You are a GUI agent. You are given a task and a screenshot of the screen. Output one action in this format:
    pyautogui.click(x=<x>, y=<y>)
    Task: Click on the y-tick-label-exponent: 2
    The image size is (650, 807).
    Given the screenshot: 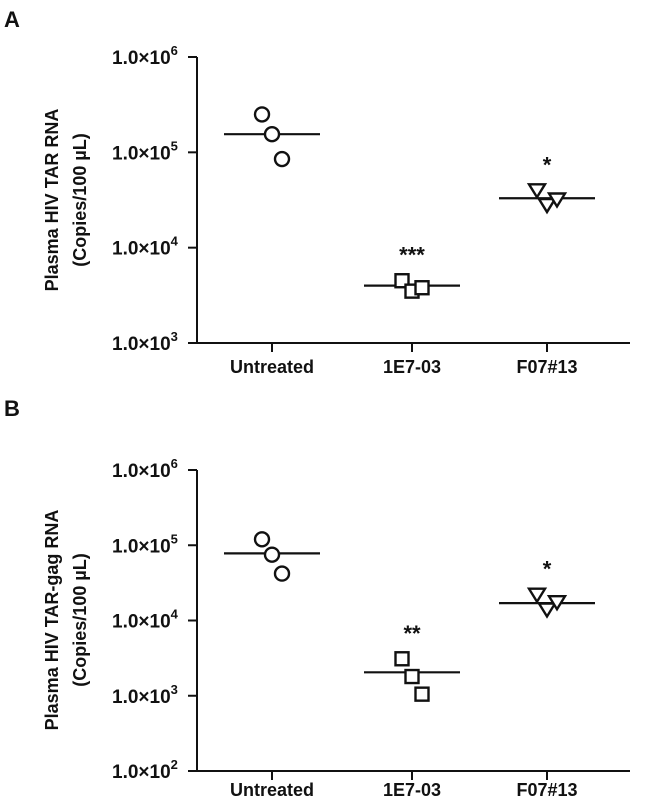 What is the action you would take?
    pyautogui.click(x=174, y=764)
    